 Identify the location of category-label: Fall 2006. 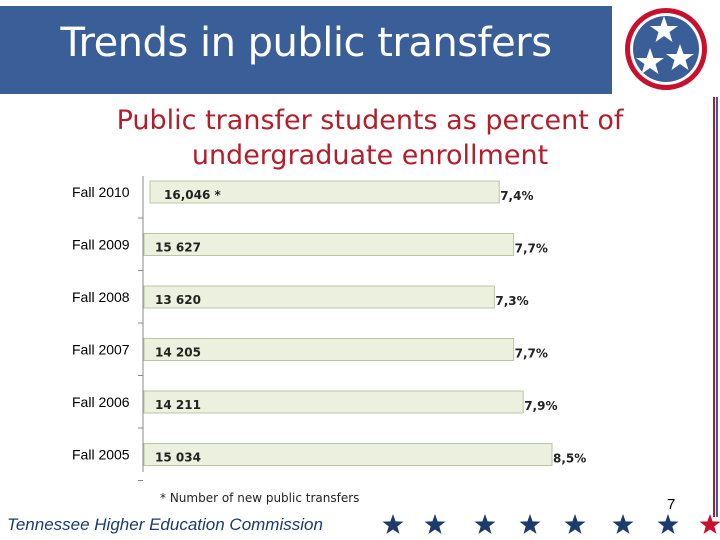
(101, 402).